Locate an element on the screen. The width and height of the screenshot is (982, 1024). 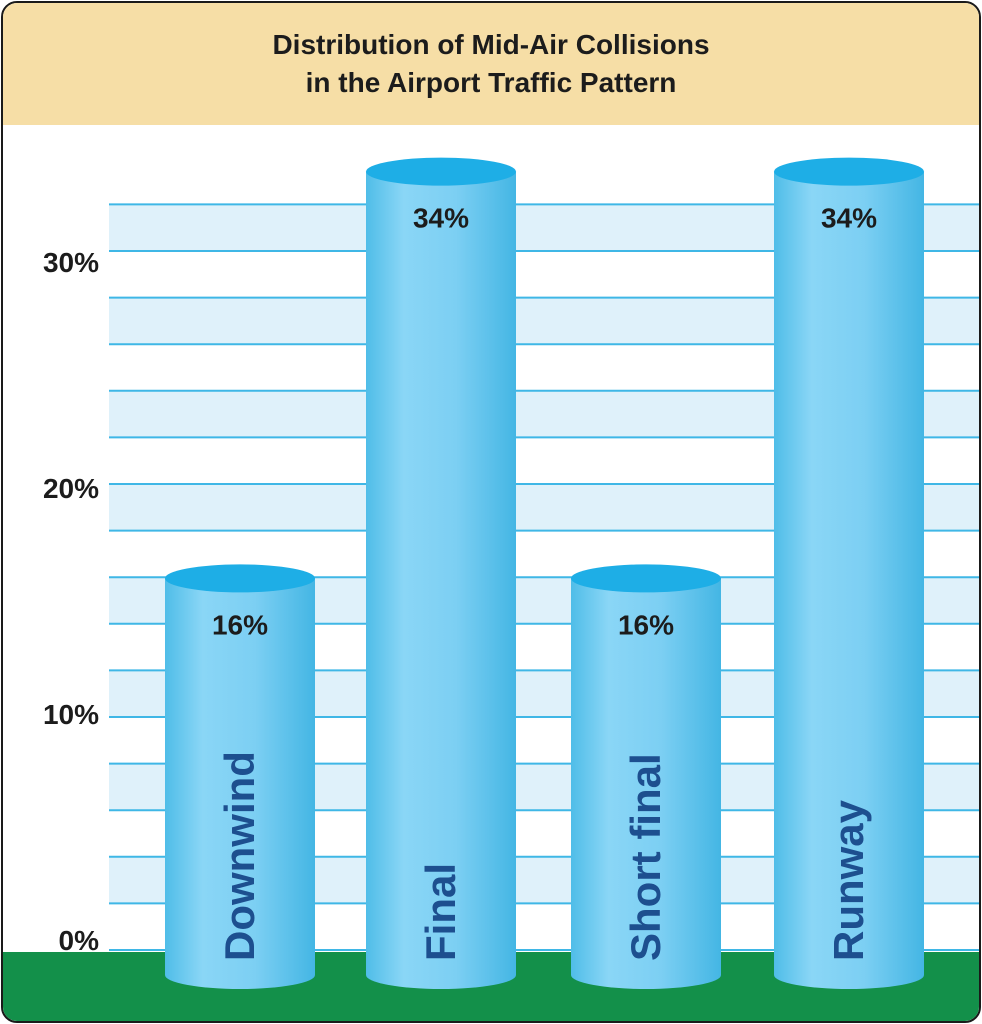
bar-runway: 34% Runway is located at coordinates (849, 573).